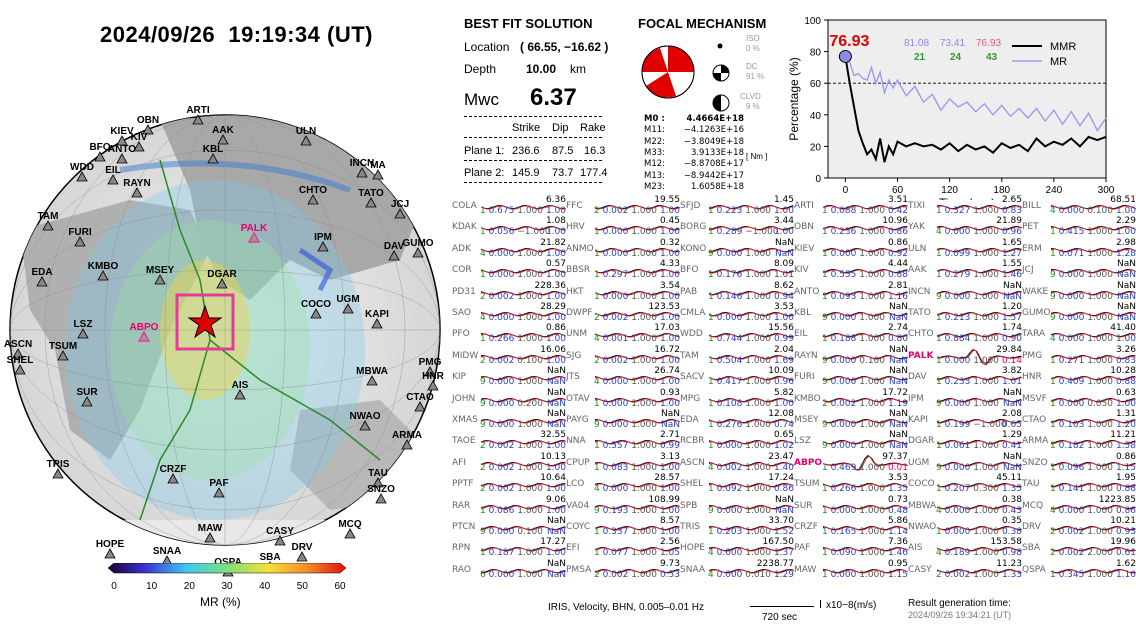 The image size is (1136, 626). I want to click on station-params: 1 0.141 1.000 0.88, so click(1093, 489).